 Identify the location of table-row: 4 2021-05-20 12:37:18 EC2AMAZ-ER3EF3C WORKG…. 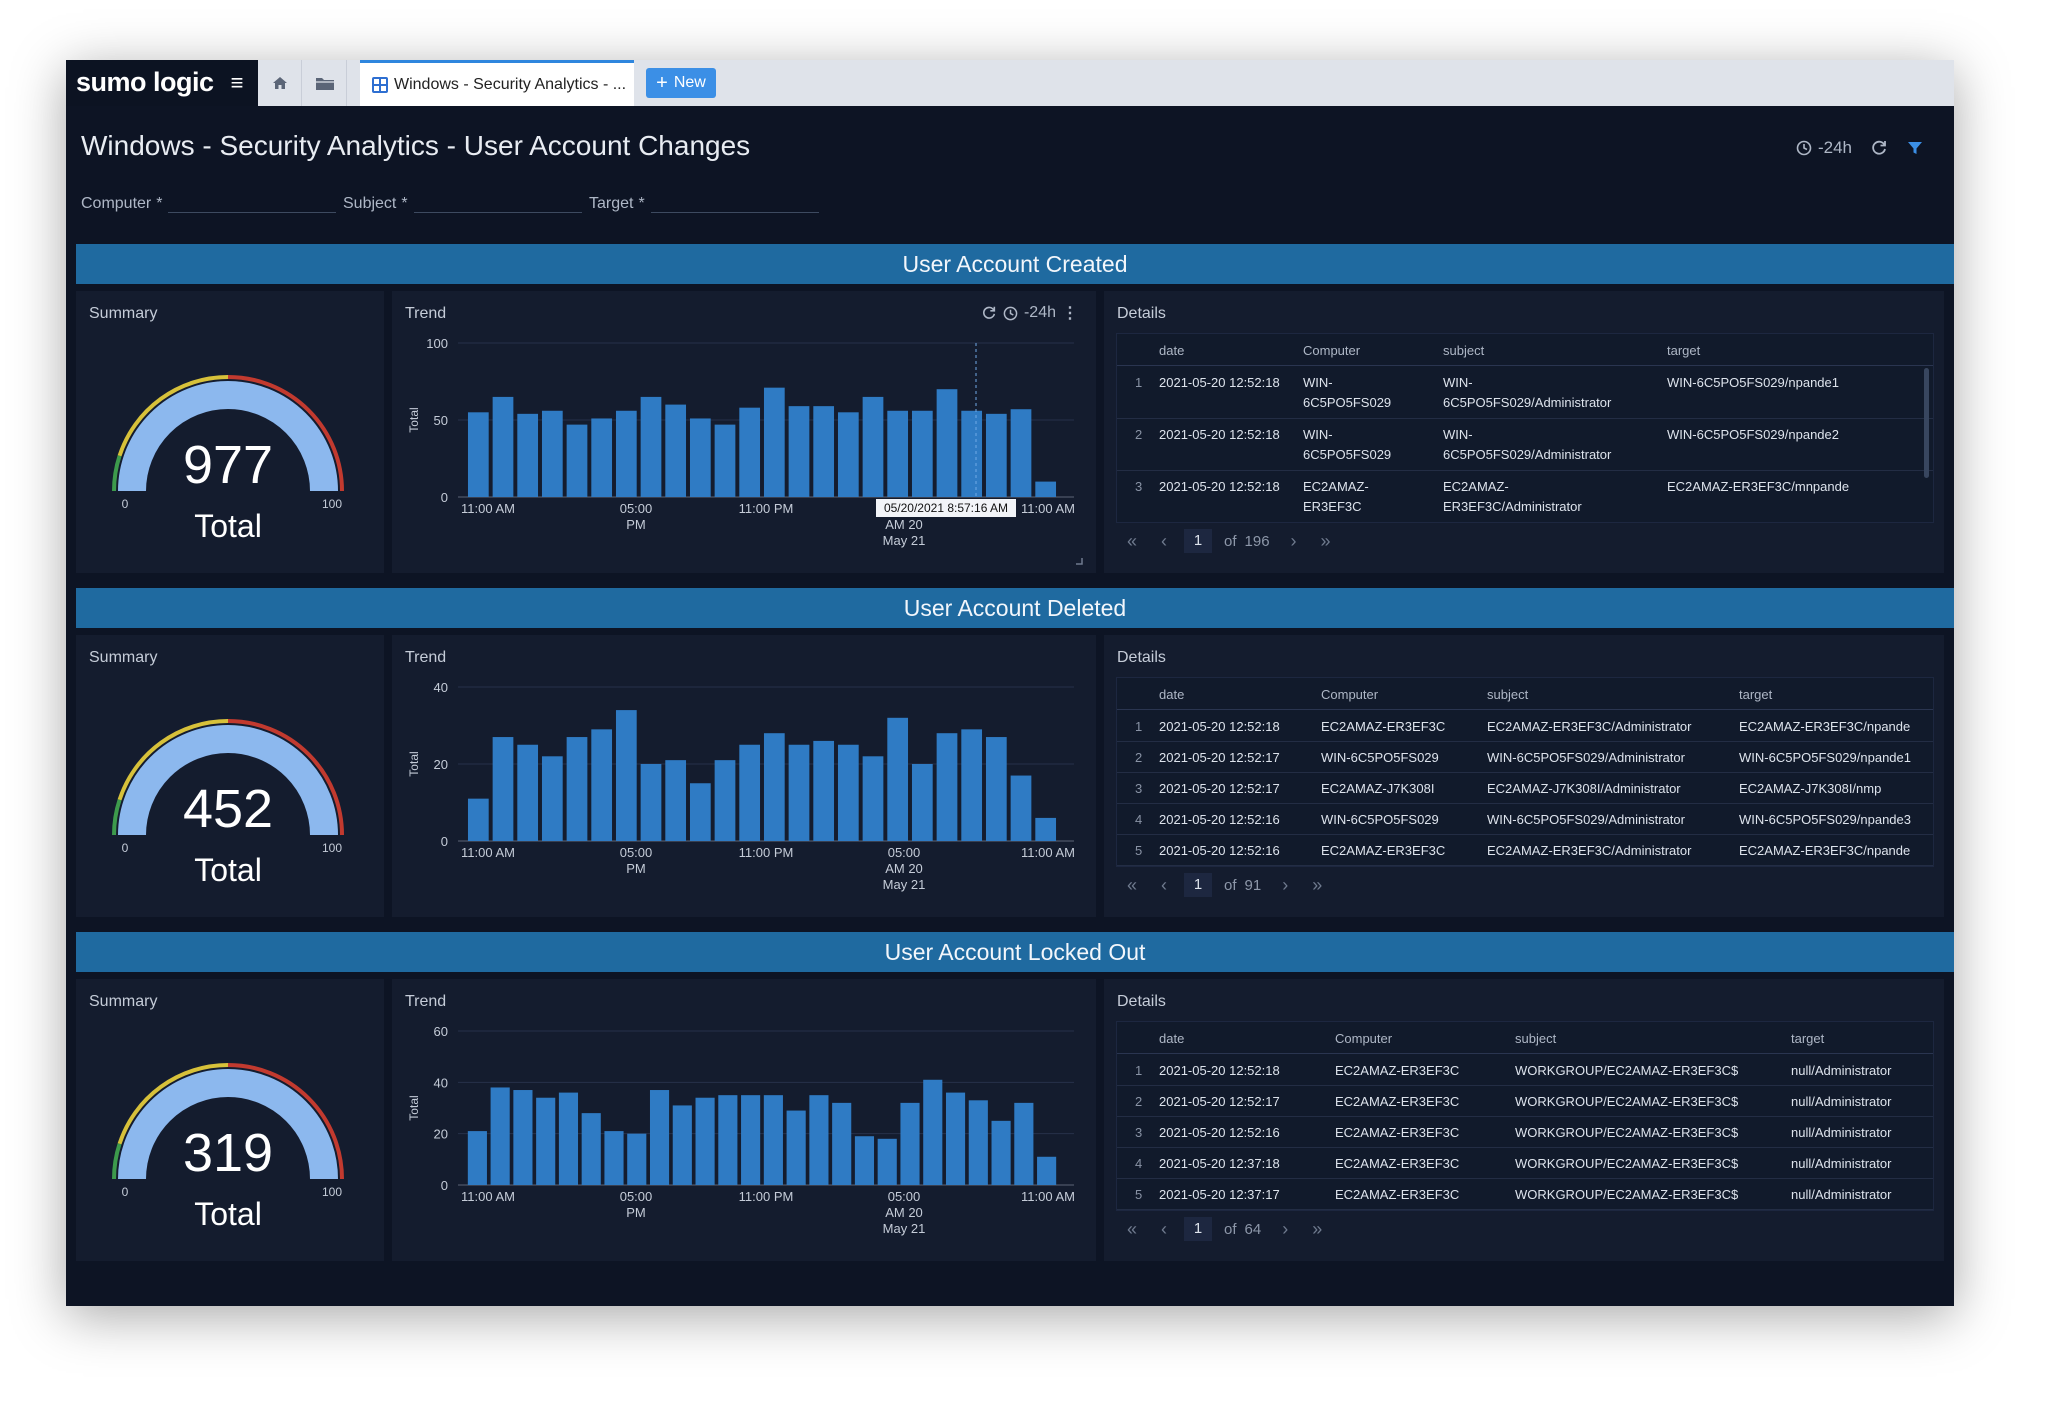
(1525, 1163).